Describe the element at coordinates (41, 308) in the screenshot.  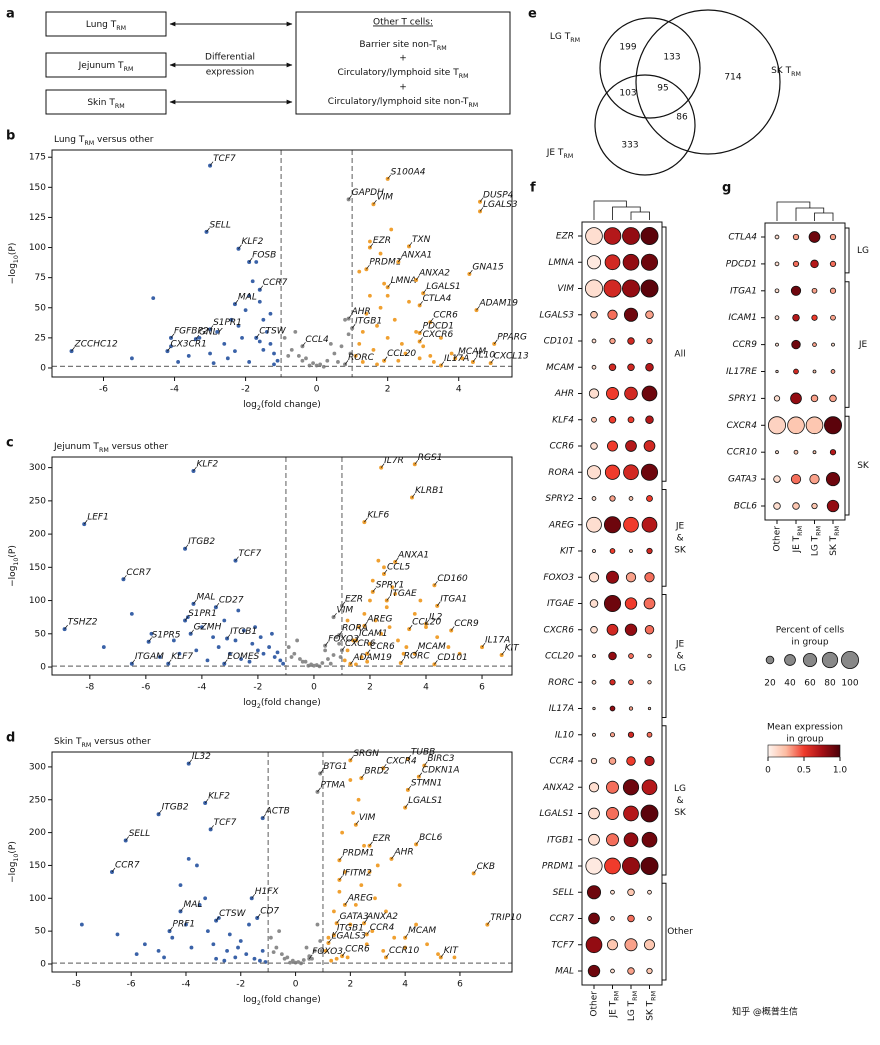
I see `y-tick-label: 50` at that location.